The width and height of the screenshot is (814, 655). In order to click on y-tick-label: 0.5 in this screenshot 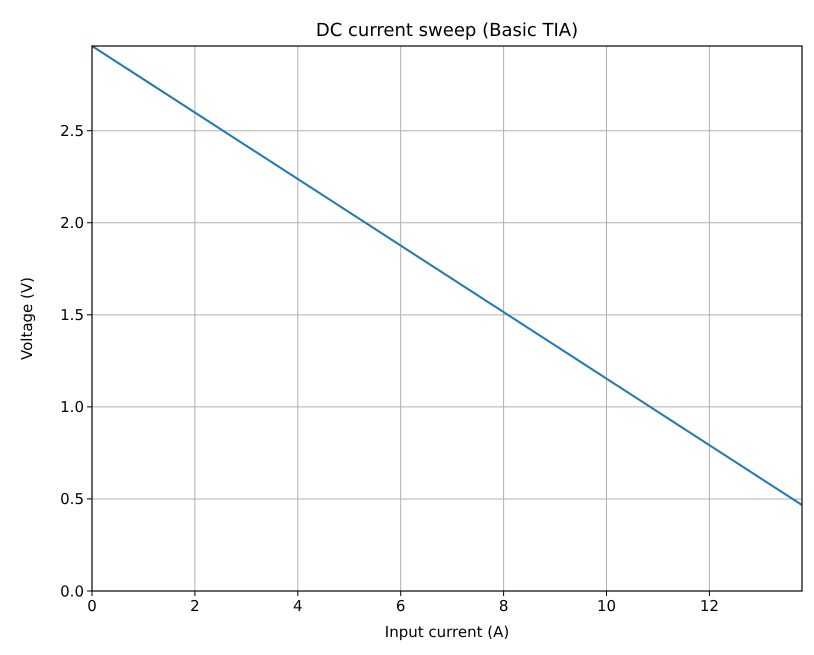, I will do `click(72, 499)`.